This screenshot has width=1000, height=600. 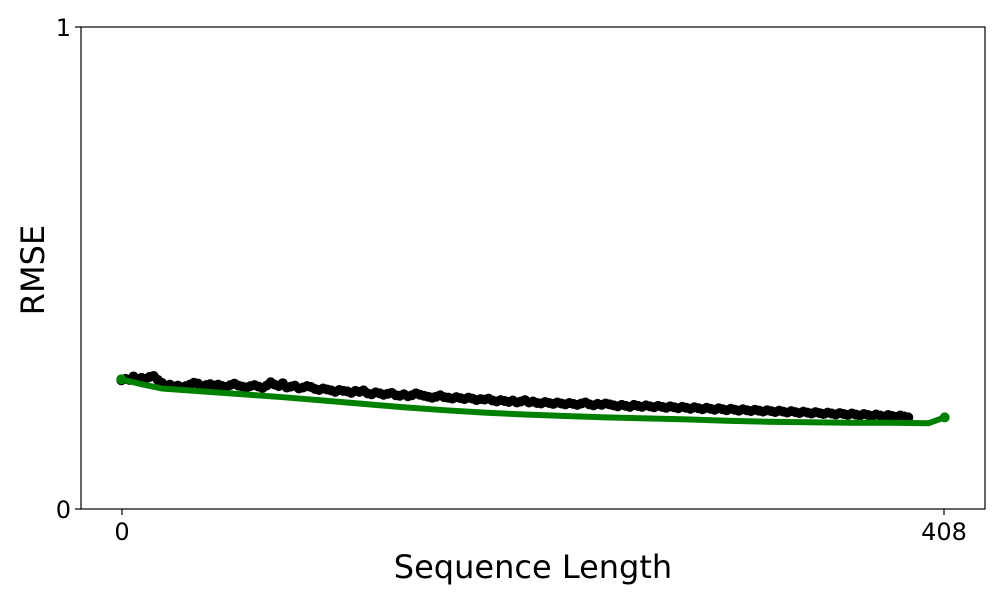 I want to click on scatter-point, so click(x=908, y=417).